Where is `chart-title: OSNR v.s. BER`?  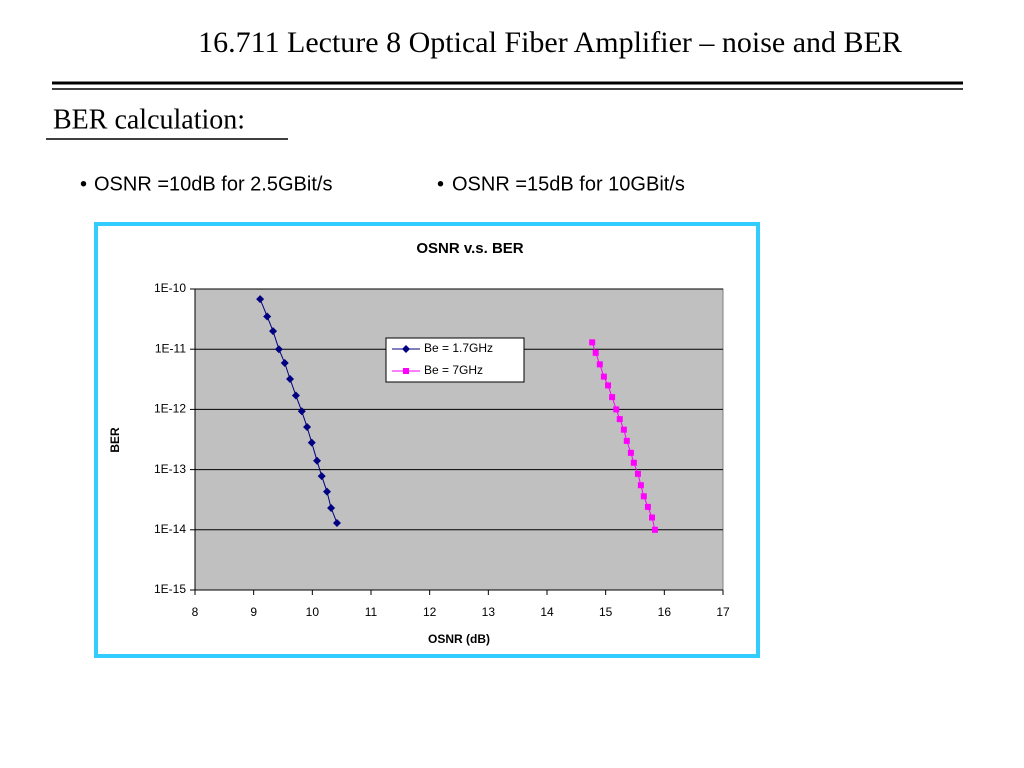
chart-title: OSNR v.s. BER is located at coordinates (469, 248).